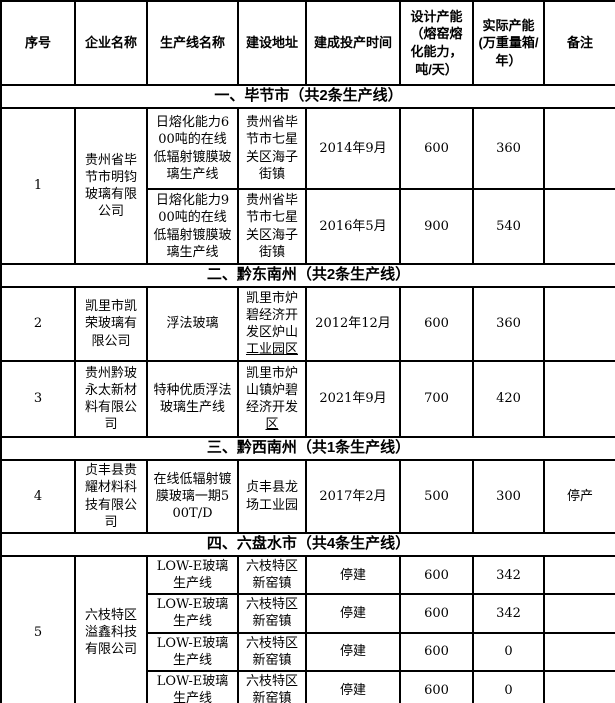 This screenshot has height=703, width=615. I want to click on section-title-qianxinan: 三、黔西南州（共1条生产线）, so click(307, 448).